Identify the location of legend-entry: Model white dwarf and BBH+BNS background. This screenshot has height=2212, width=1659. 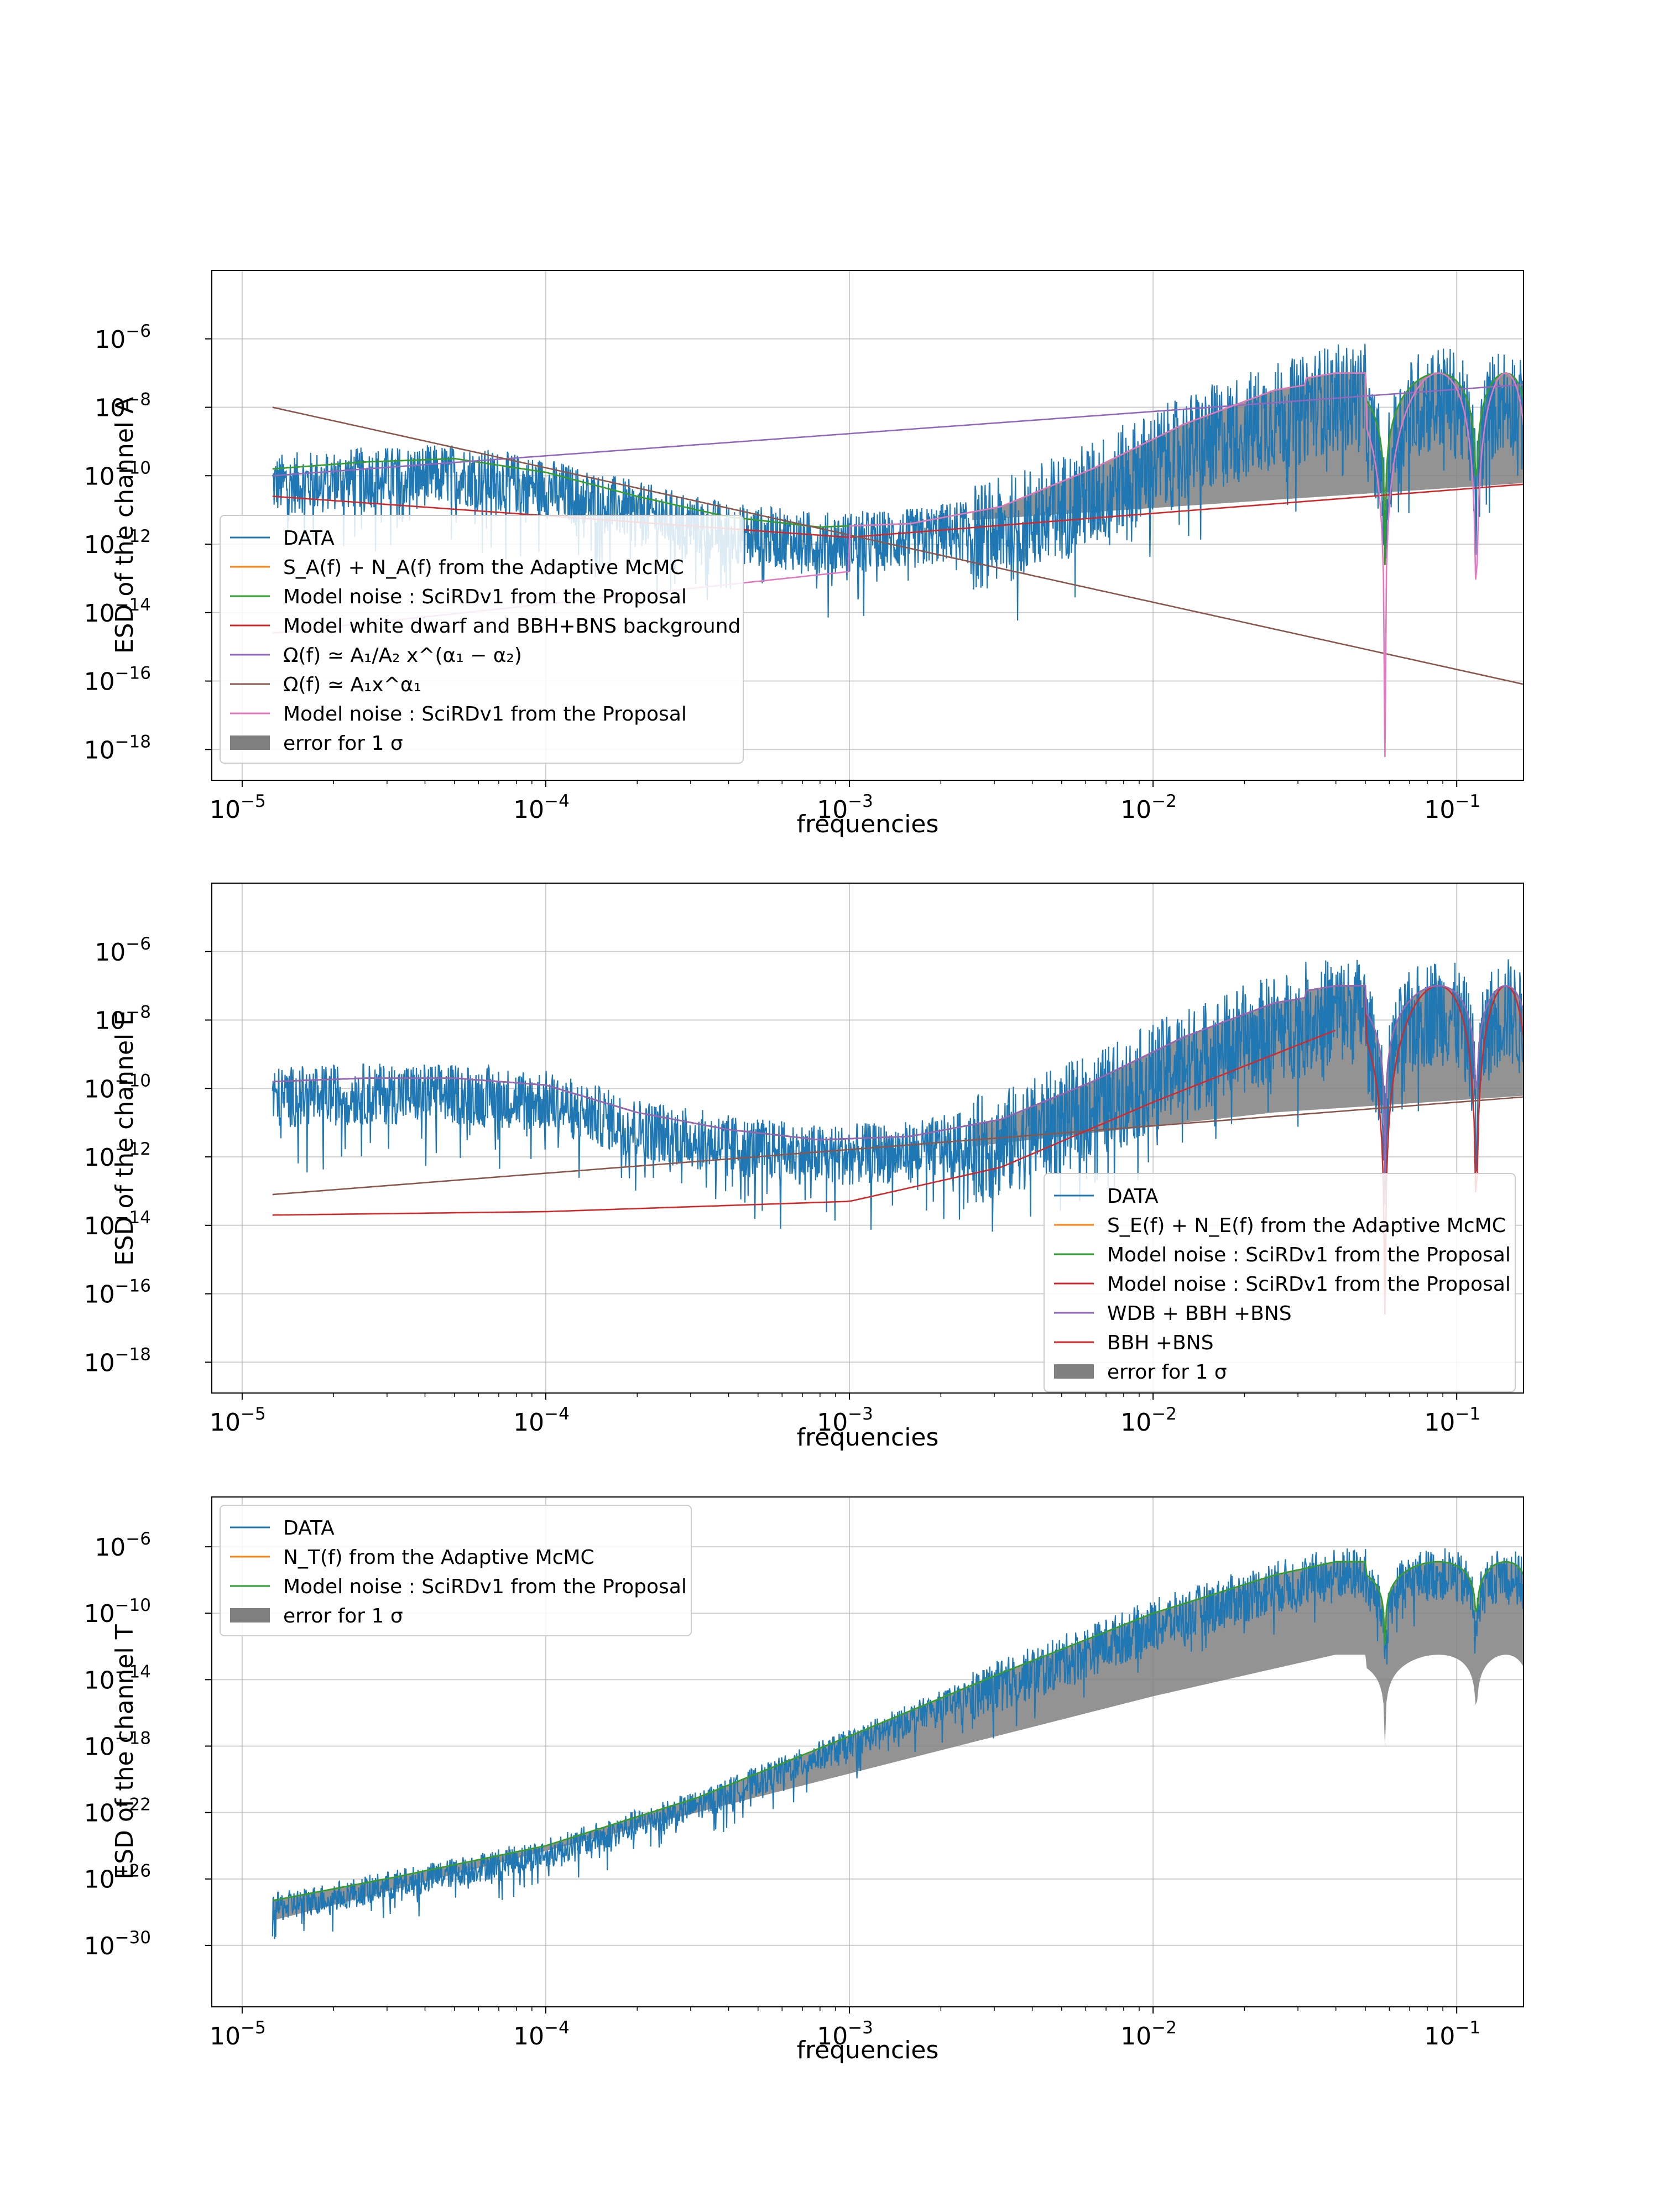
(512, 626).